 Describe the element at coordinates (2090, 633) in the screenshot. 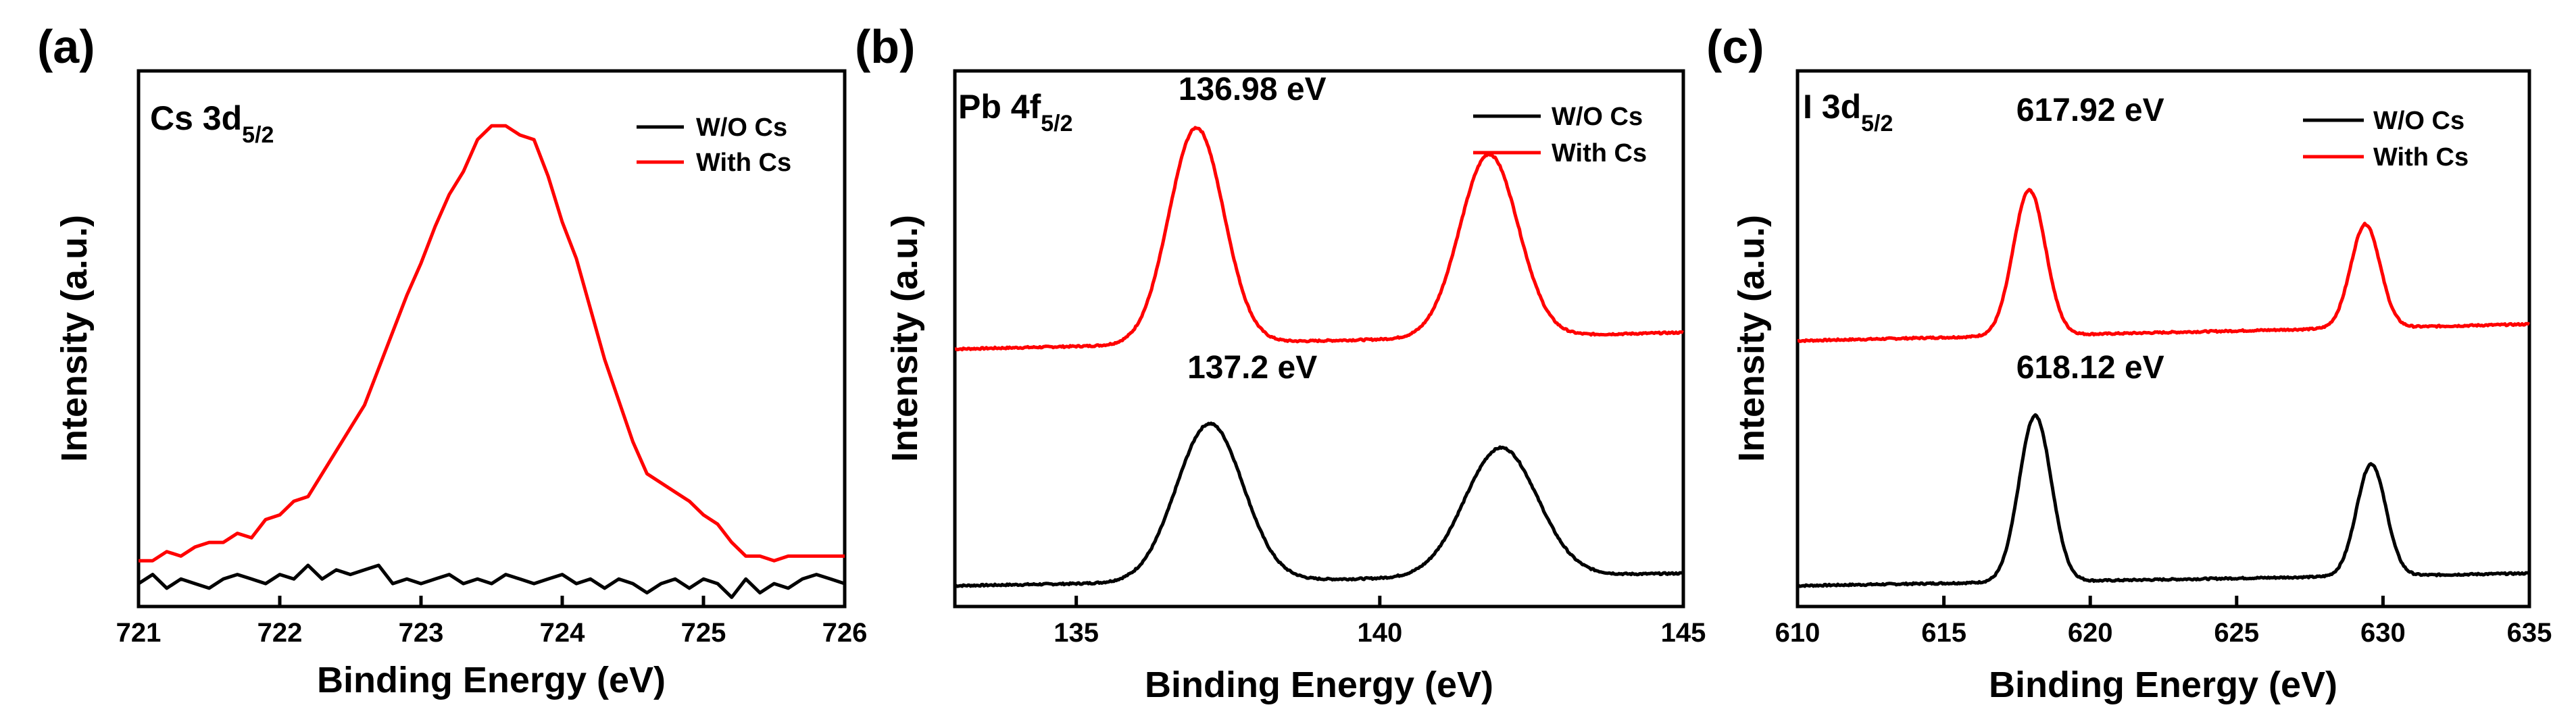

I see `x-tick-label-c-2: 620` at that location.